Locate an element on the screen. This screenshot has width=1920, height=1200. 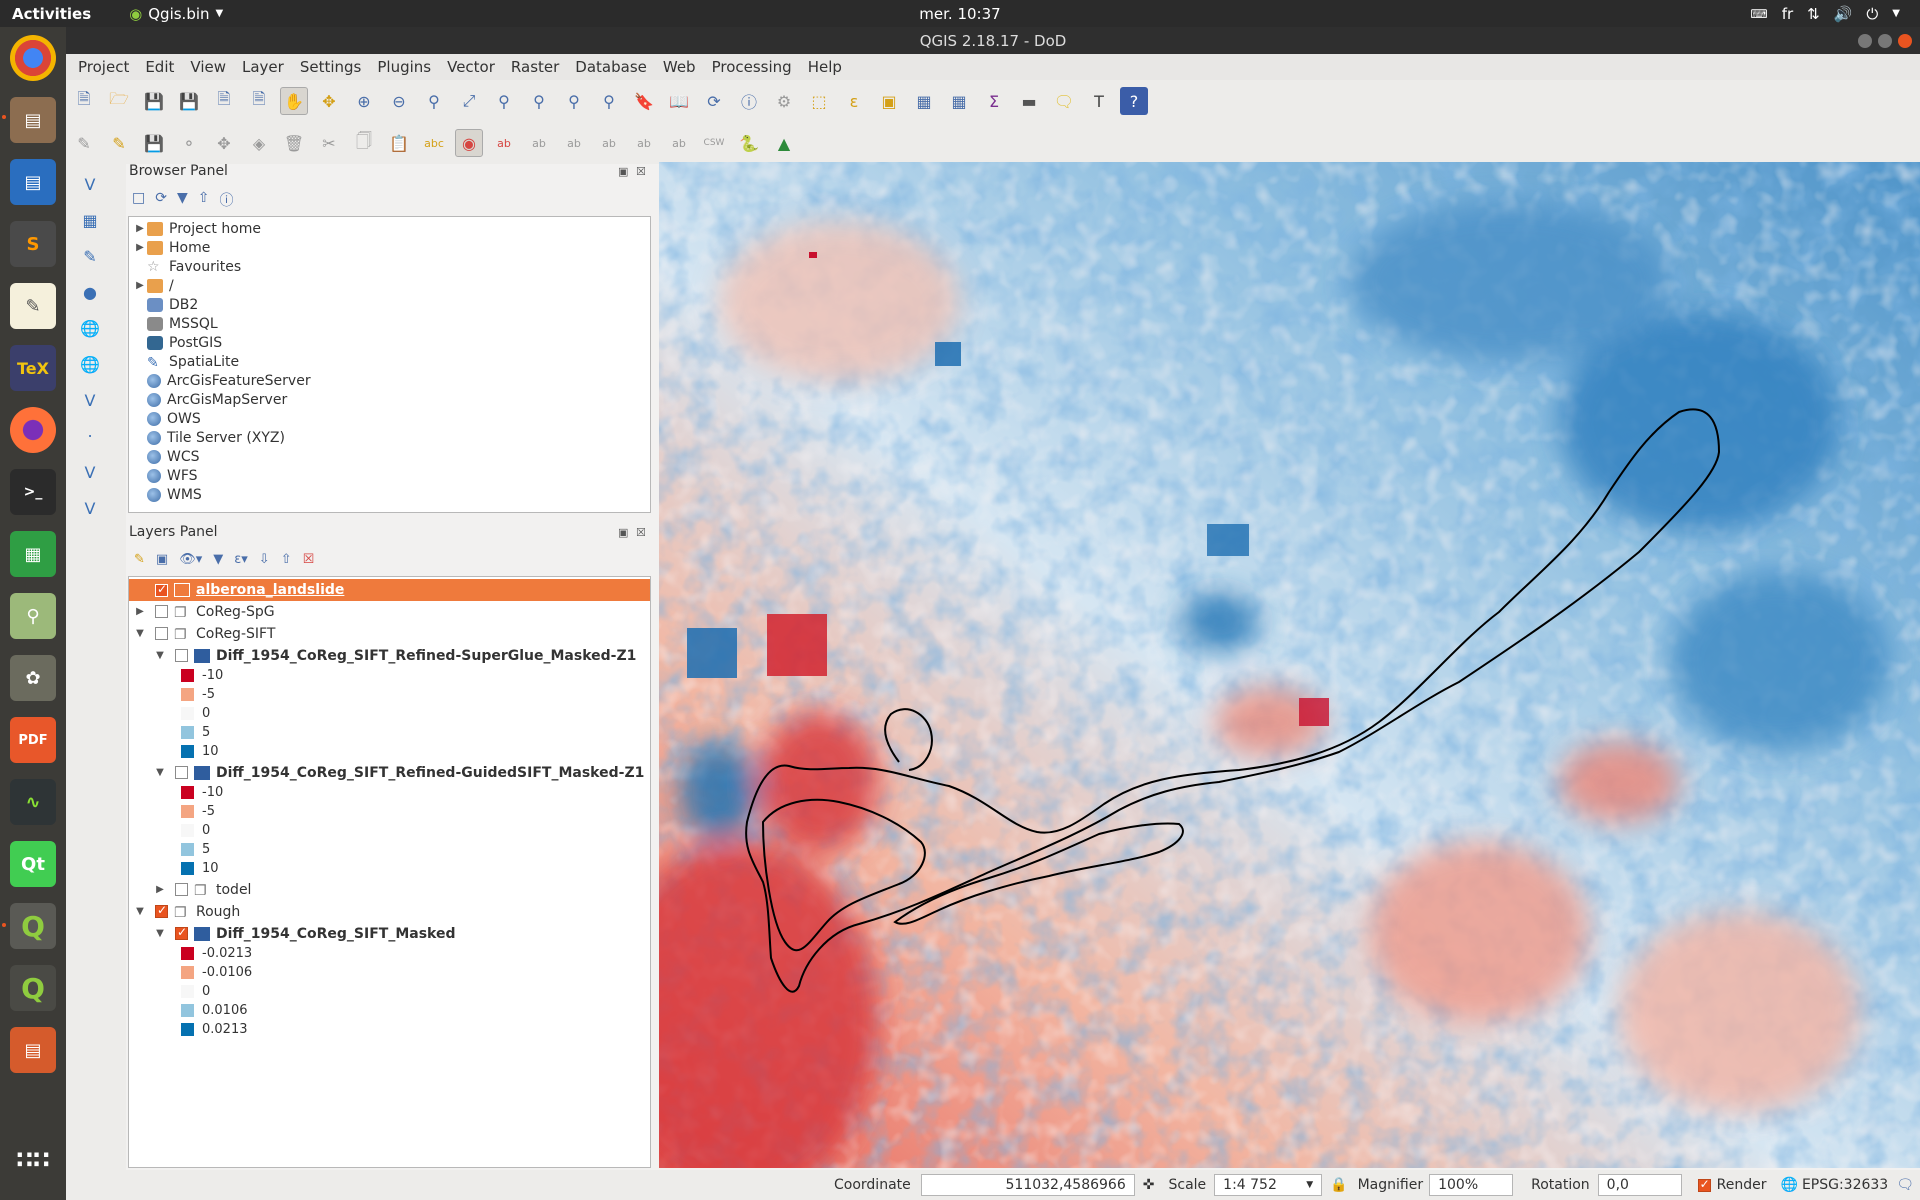
calc-icon: ▦ is located at coordinates (33, 554).